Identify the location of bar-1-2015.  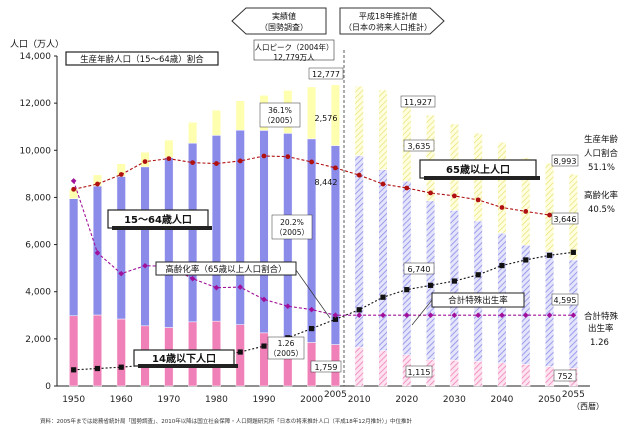
(383, 260).